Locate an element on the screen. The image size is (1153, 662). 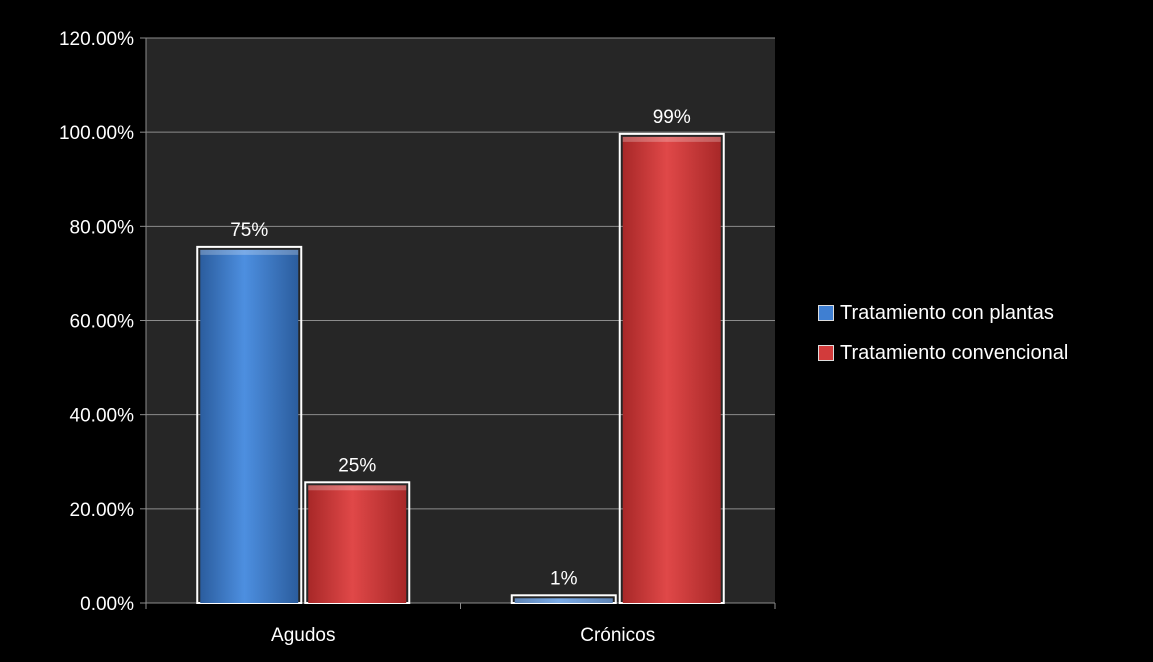
y-tick-label: 120.00% is located at coordinates (96, 39).